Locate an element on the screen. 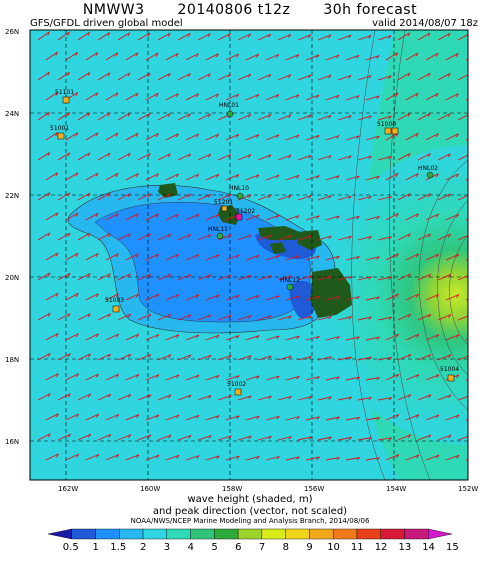 The image size is (500, 572). station-hnl01: HNL01 is located at coordinates (229, 110).